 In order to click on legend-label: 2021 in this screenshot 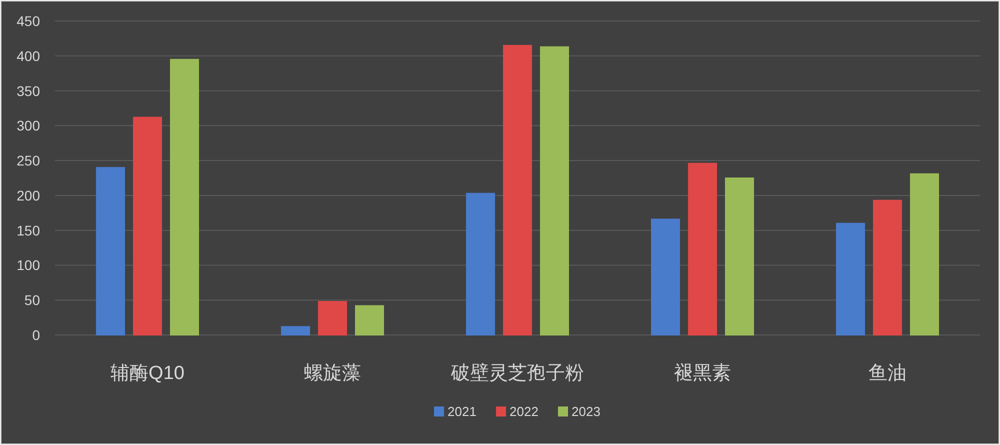, I will do `click(462, 411)`.